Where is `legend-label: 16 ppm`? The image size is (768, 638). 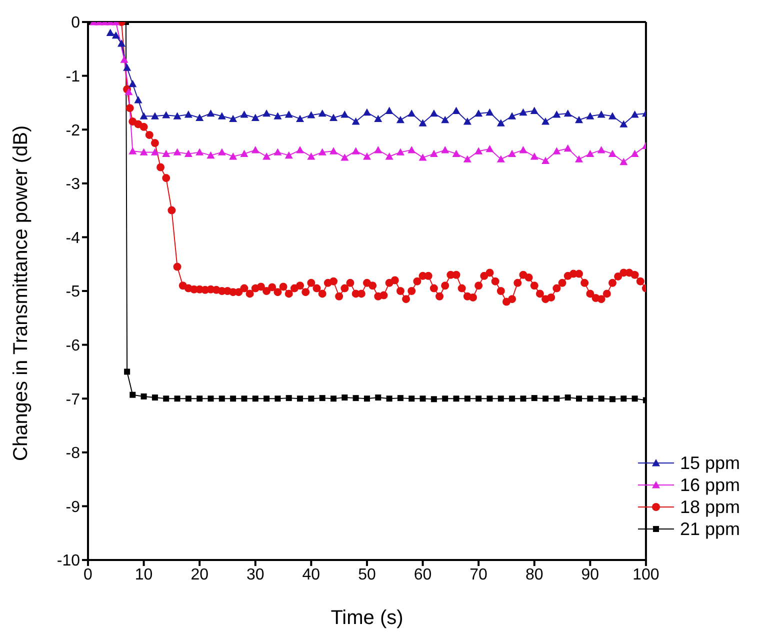 legend-label: 16 ppm is located at coordinates (710, 485).